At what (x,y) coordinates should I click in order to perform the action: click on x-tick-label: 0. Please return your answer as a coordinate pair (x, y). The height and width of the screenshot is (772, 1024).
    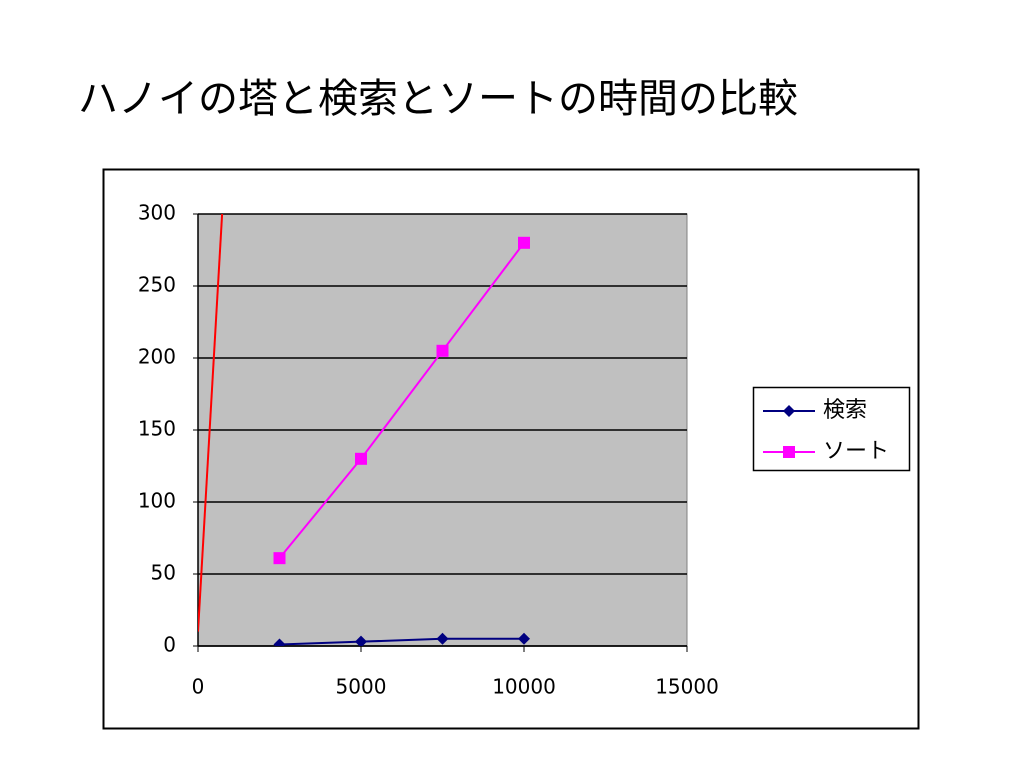
    Looking at the image, I should click on (198, 687).